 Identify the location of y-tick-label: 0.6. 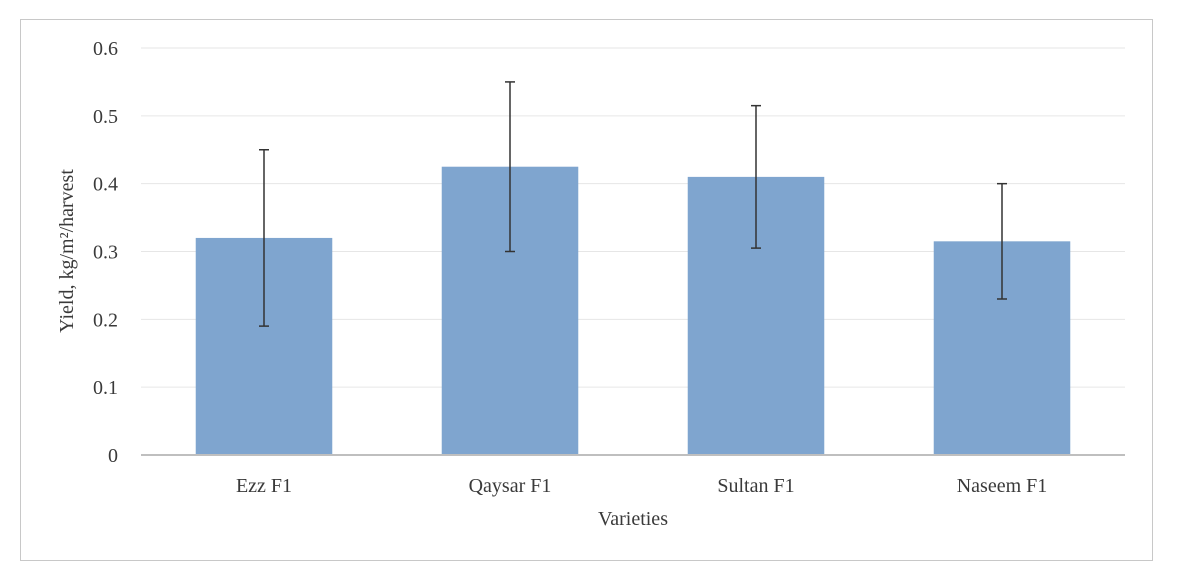
(105, 49).